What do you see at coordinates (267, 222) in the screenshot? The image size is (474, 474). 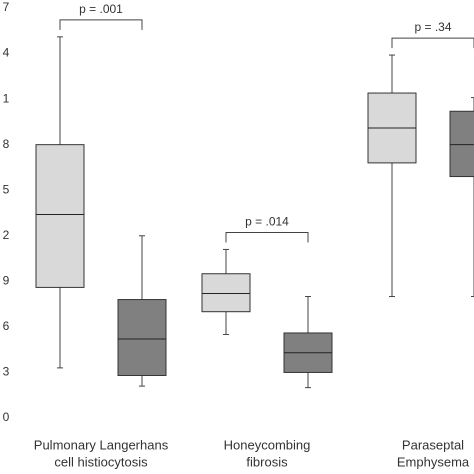 I see `annotation: p = .014` at bounding box center [267, 222].